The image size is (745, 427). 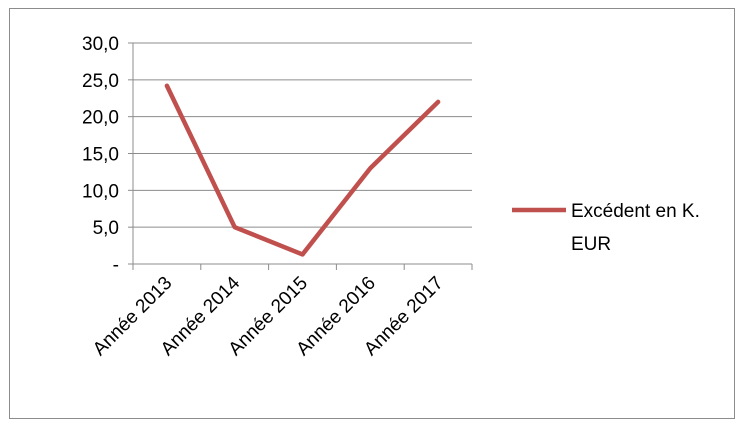 I want to click on y-tick-label: 20,0, so click(x=100, y=118).